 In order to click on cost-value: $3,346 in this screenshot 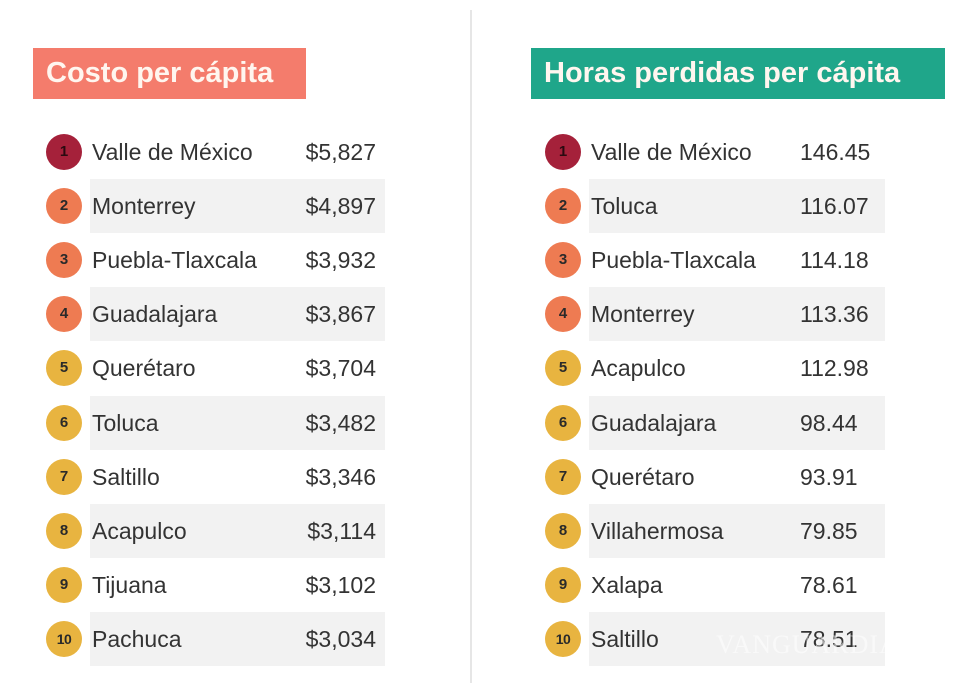, I will do `click(340, 477)`.